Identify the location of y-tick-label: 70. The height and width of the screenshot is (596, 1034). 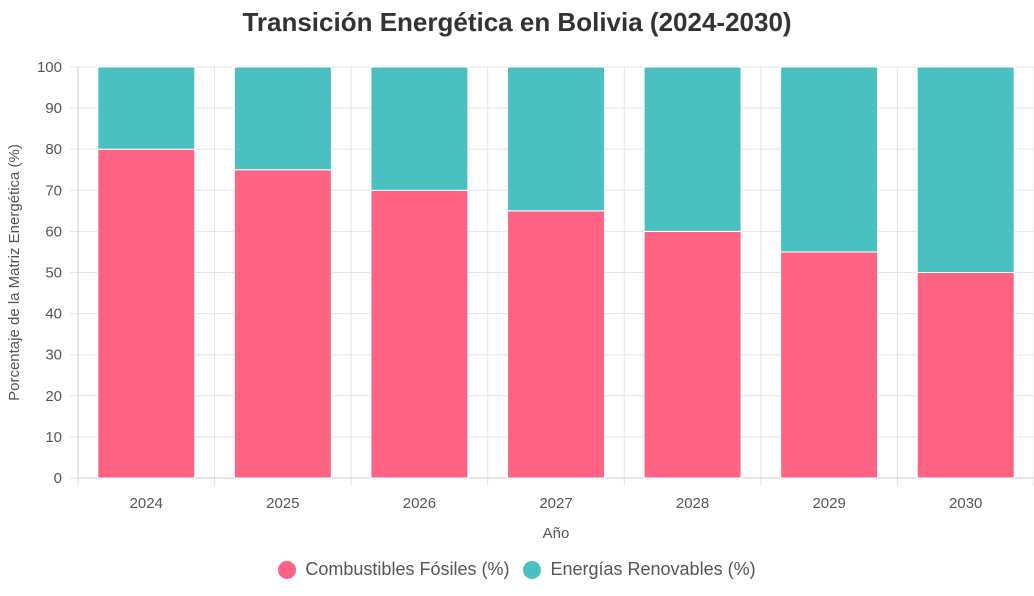
(53, 190).